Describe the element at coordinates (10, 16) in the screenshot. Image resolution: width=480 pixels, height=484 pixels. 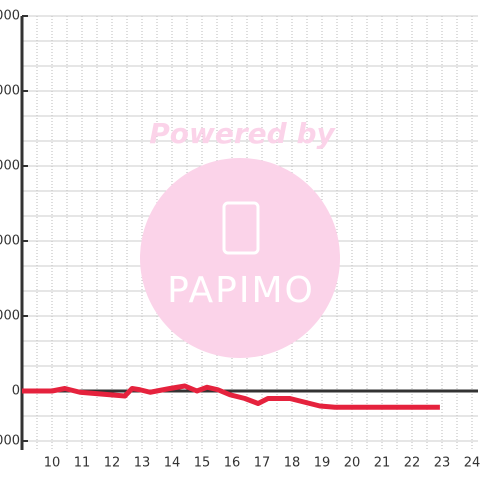
I see `y-tick-label: 150,000` at that location.